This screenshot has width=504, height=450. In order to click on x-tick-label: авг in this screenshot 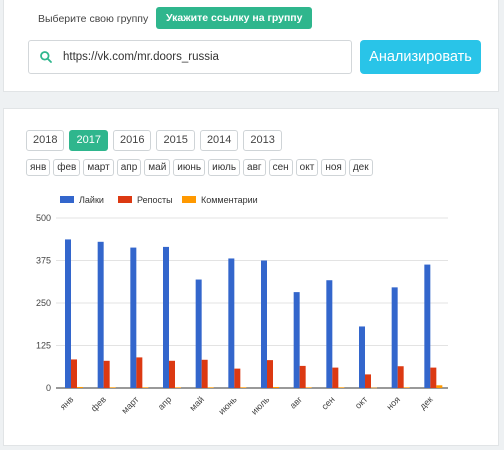, I will do `click(296, 402)`.